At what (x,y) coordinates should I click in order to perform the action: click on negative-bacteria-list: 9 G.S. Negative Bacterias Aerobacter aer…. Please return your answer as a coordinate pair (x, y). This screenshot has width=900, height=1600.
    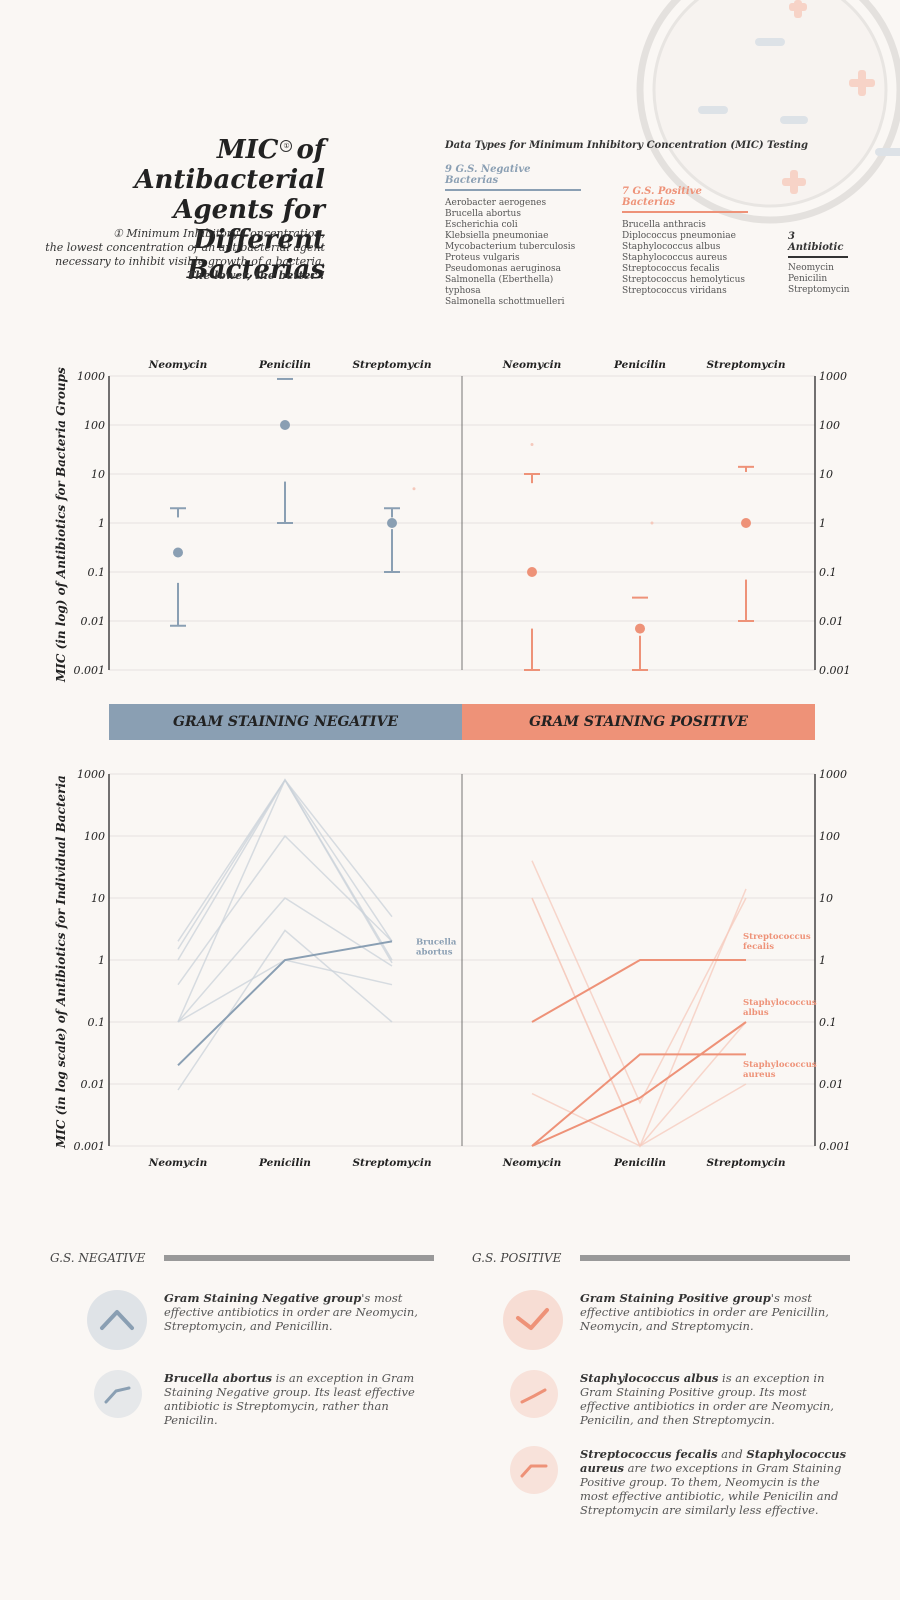
    Looking at the image, I should click on (515, 236).